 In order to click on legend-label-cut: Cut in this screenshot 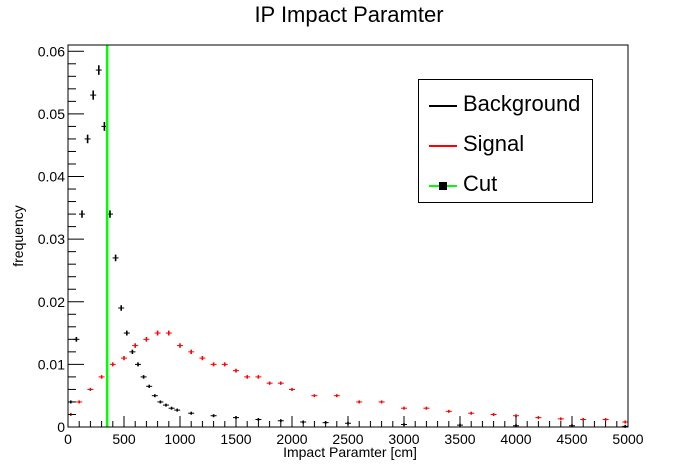, I will do `click(480, 183)`.